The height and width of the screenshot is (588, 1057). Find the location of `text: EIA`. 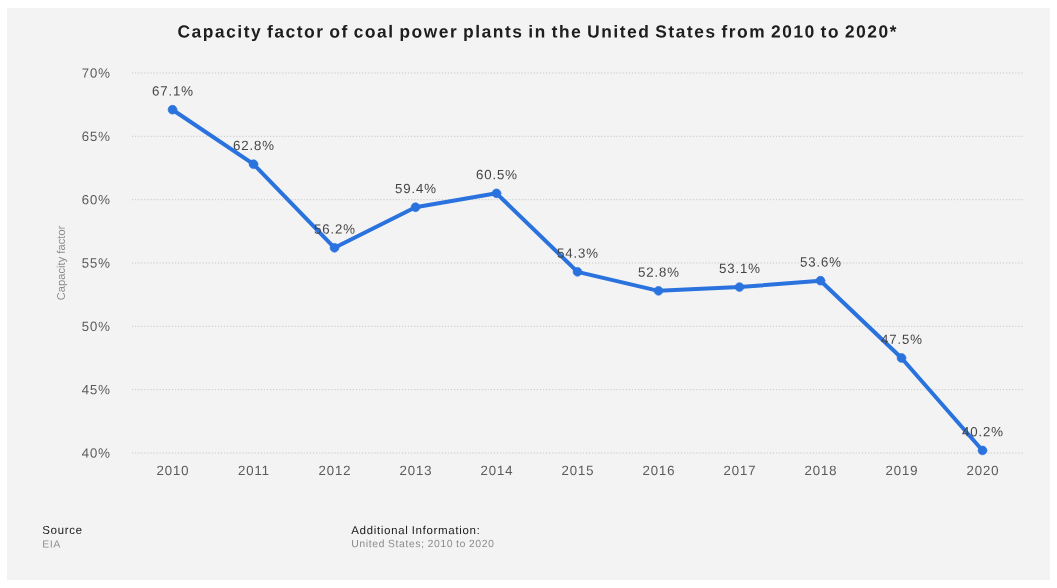

text: EIA is located at coordinates (52, 544).